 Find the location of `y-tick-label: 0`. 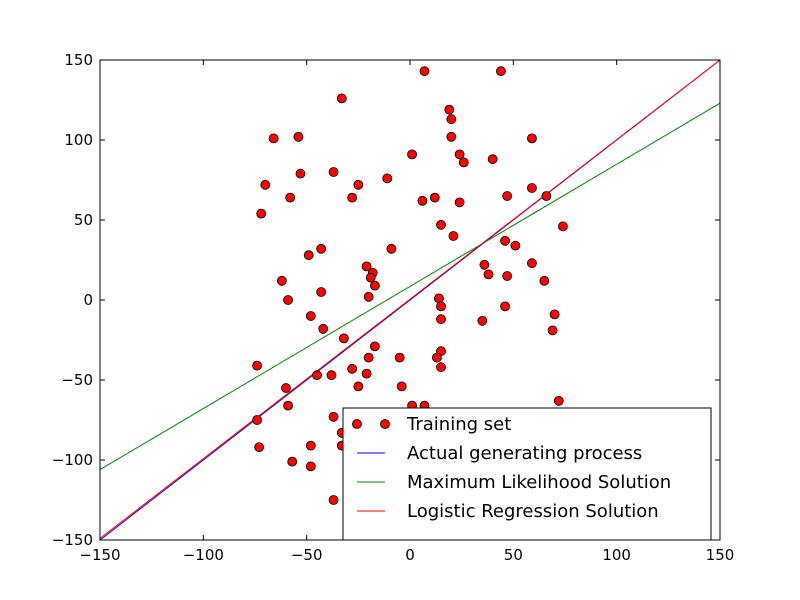

y-tick-label: 0 is located at coordinates (88, 300).